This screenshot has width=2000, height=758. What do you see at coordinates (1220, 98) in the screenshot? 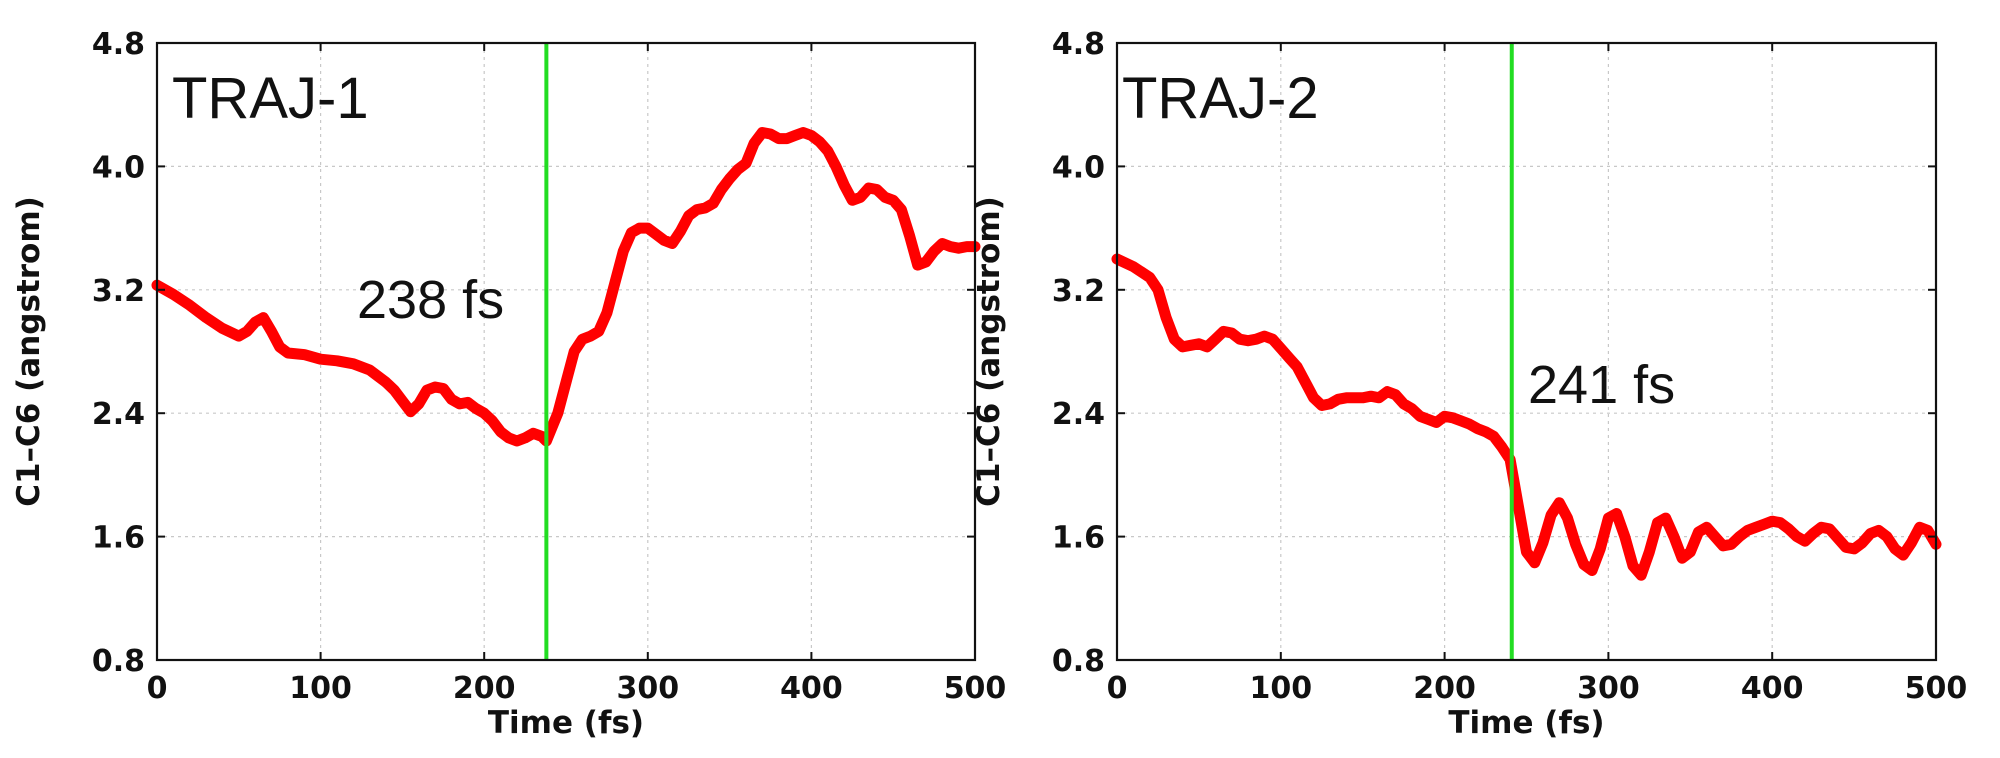
I see `panel-title: TRAJ-2` at bounding box center [1220, 98].